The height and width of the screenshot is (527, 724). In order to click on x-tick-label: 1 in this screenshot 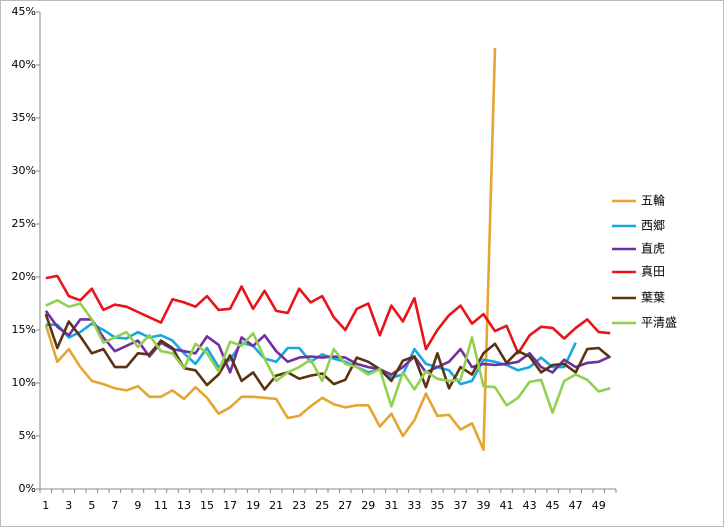, I will do `click(45, 505)`.